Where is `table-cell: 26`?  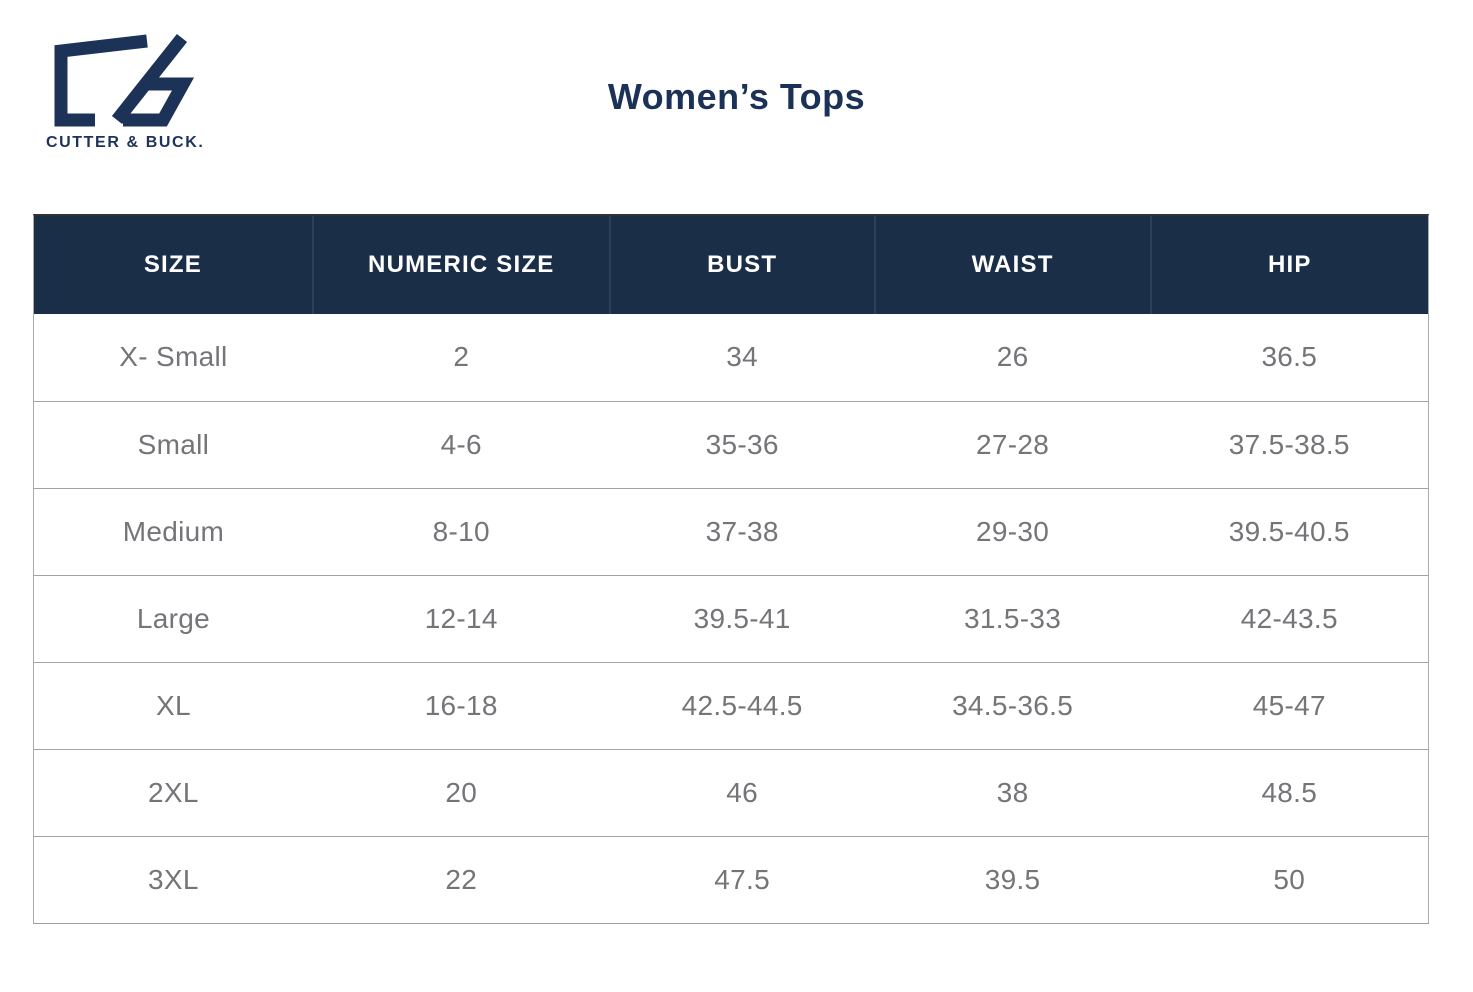
table-cell: 26 is located at coordinates (1012, 357).